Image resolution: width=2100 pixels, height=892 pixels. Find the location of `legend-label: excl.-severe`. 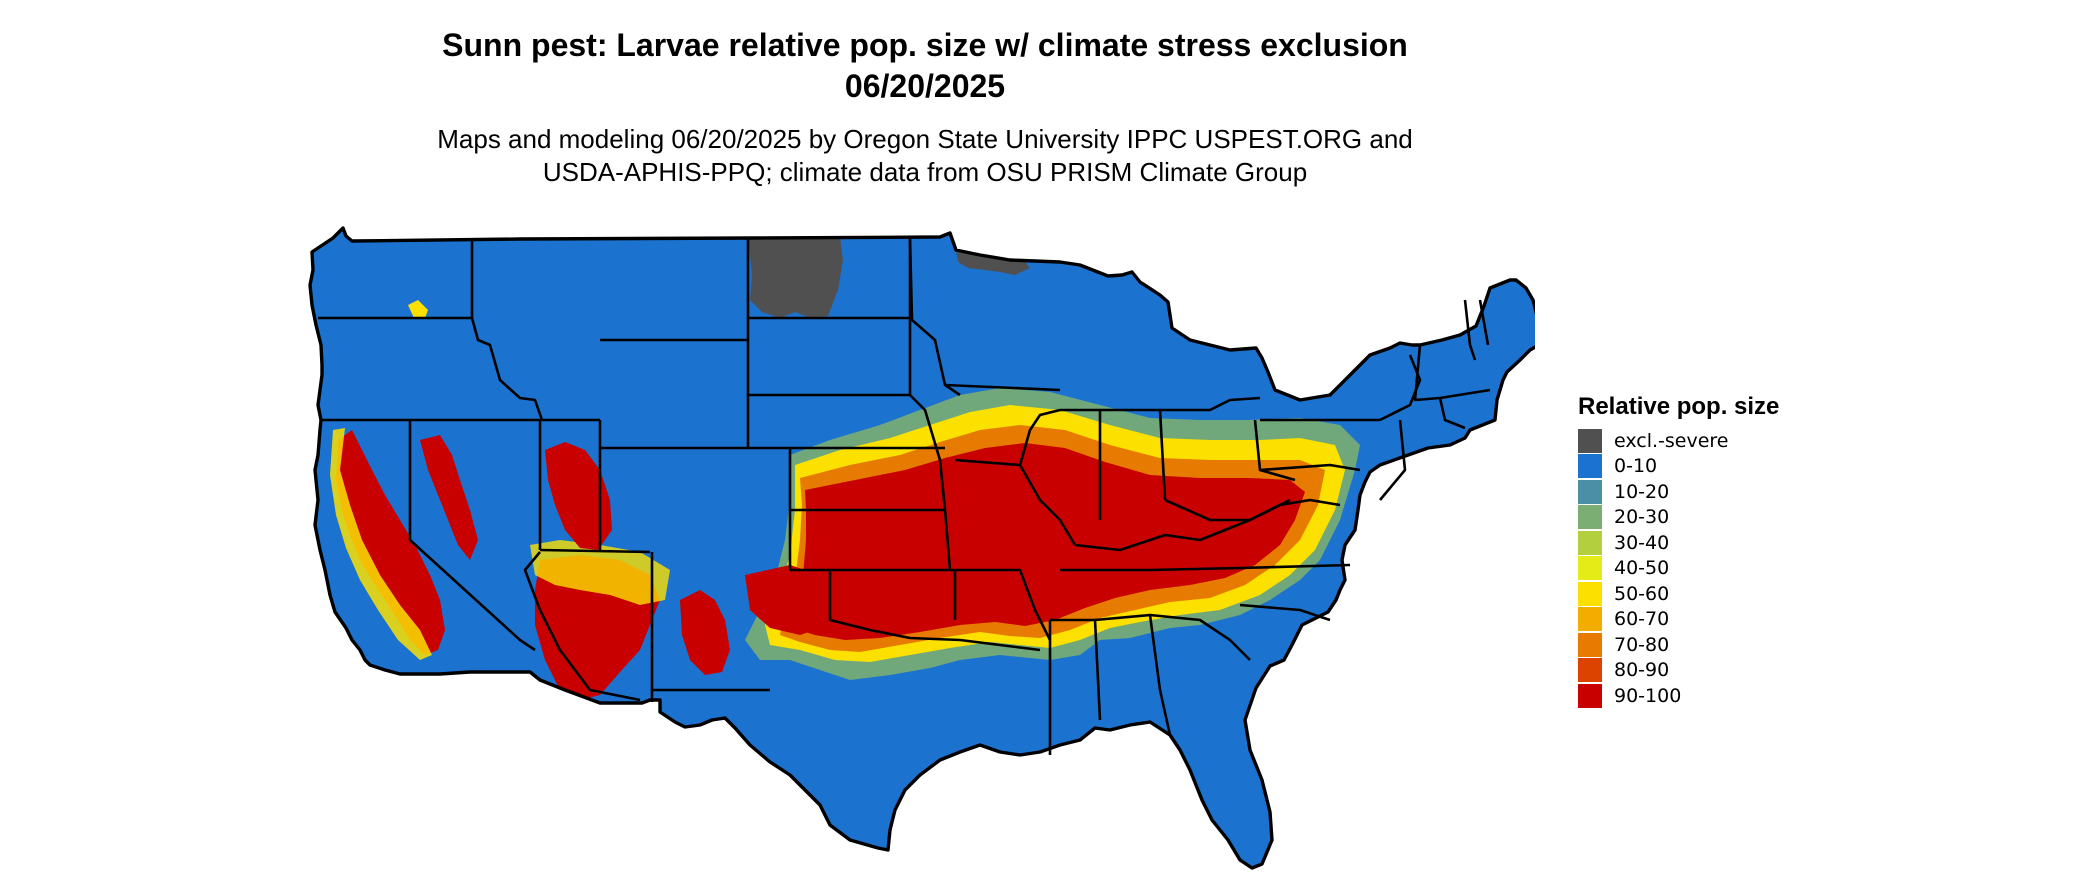

legend-label: excl.-severe is located at coordinates (1671, 440).